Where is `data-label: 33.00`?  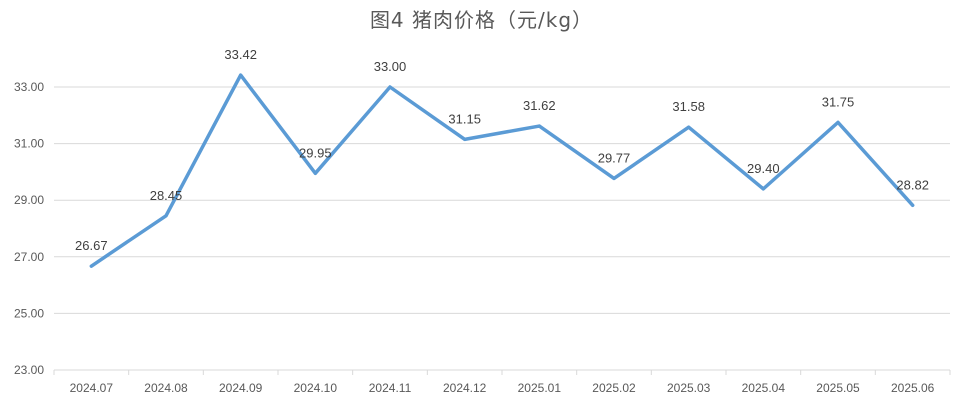 data-label: 33.00 is located at coordinates (390, 66).